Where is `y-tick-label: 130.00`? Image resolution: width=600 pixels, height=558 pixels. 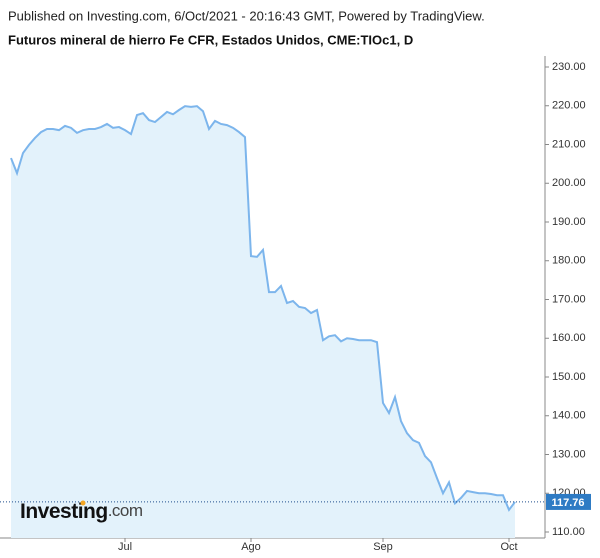
y-tick-label: 130.00 is located at coordinates (569, 454).